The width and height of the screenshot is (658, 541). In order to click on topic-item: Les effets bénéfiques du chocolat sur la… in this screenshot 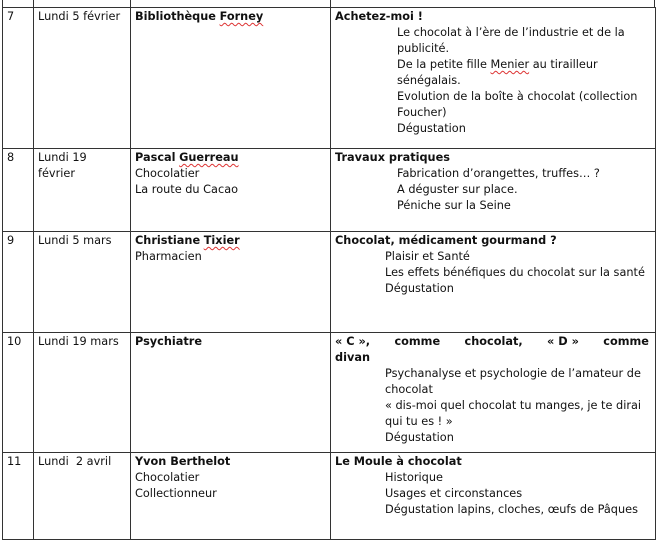, I will do `click(515, 272)`.